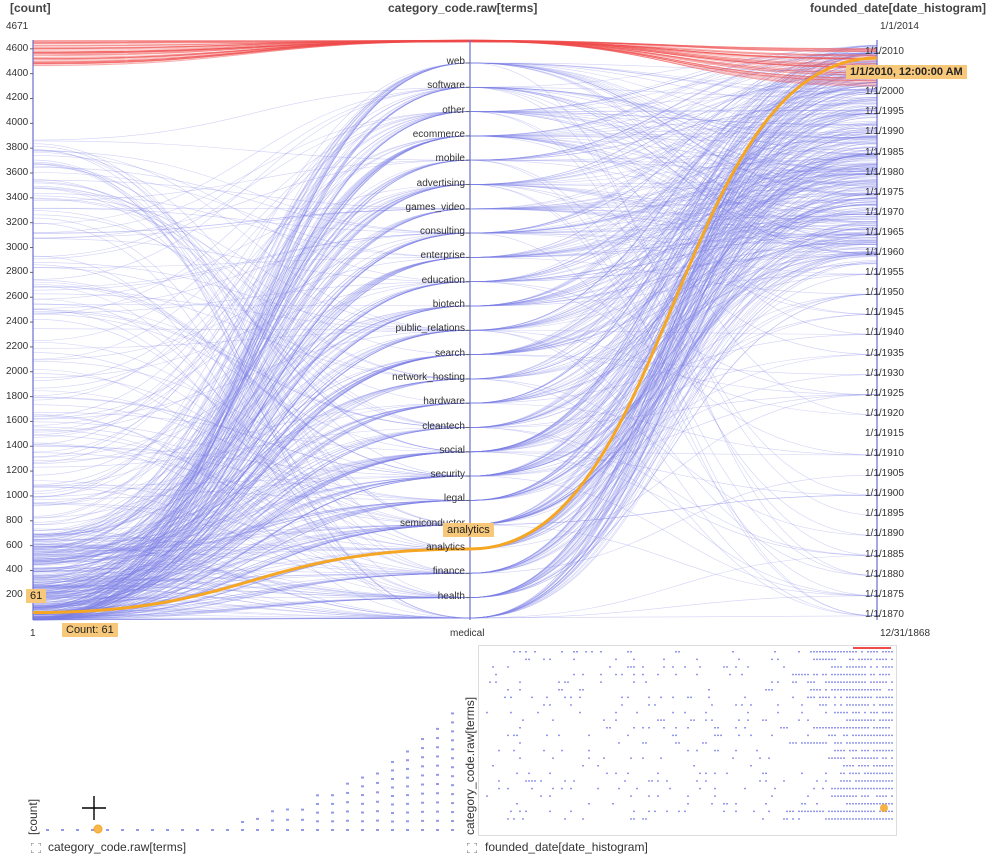 The image size is (1008, 858). I want to click on count-tick-label: 1400, so click(17, 446).